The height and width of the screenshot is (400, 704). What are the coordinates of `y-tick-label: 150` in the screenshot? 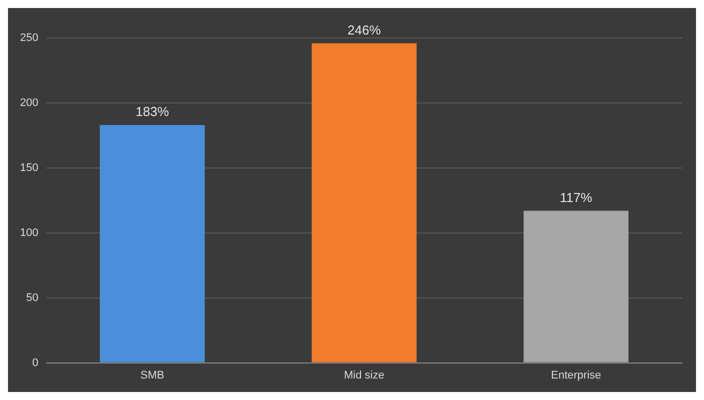 It's located at (29, 168).